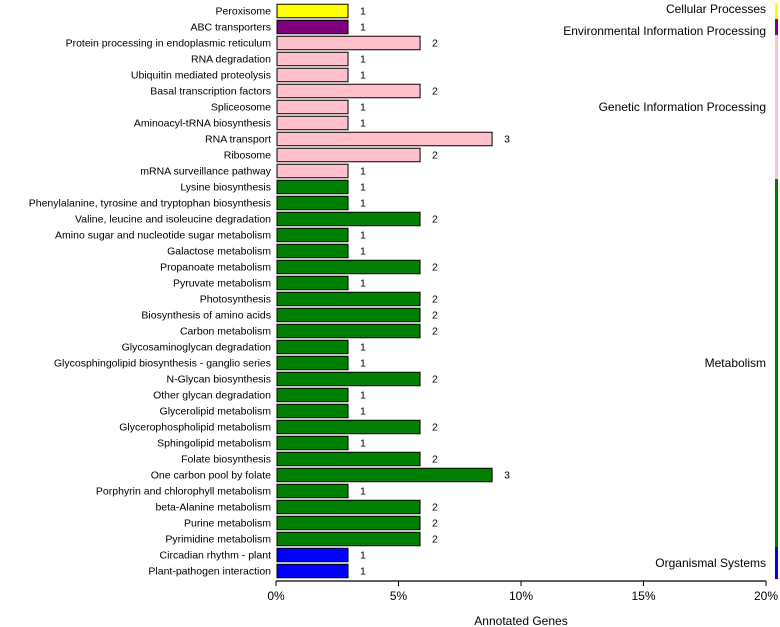 The width and height of the screenshot is (780, 627). I want to click on category-label: Lysine biosynthesis, so click(225, 188).